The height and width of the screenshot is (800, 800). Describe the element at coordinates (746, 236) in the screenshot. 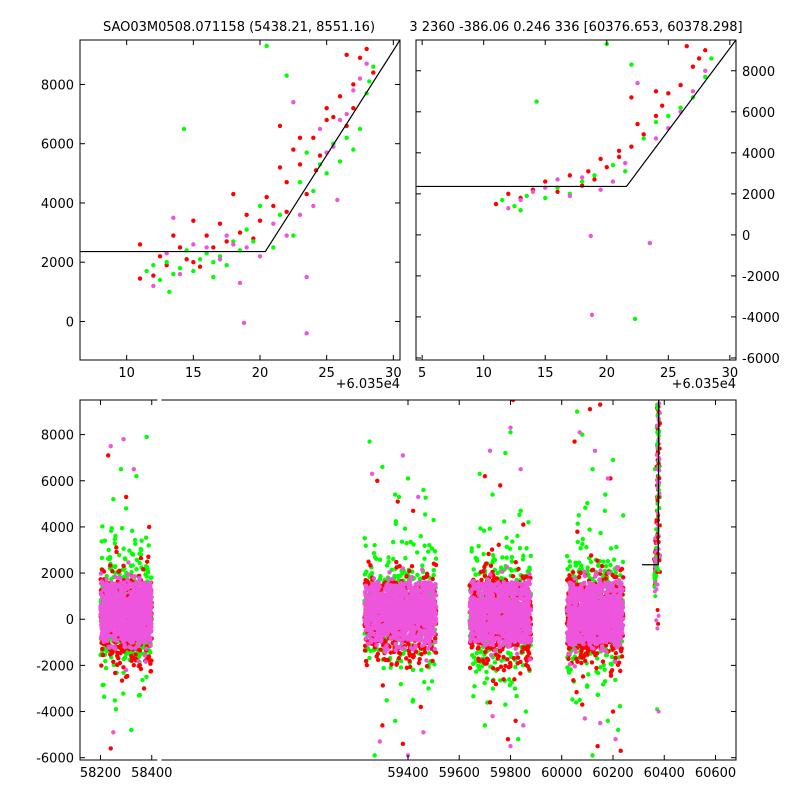

I see `y-tick-label: 0` at that location.